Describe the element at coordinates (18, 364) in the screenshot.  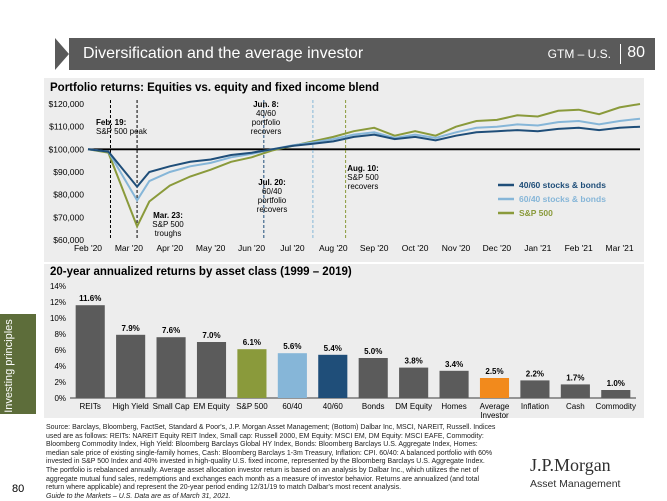
I see `side-tab: Investing principles` at that location.